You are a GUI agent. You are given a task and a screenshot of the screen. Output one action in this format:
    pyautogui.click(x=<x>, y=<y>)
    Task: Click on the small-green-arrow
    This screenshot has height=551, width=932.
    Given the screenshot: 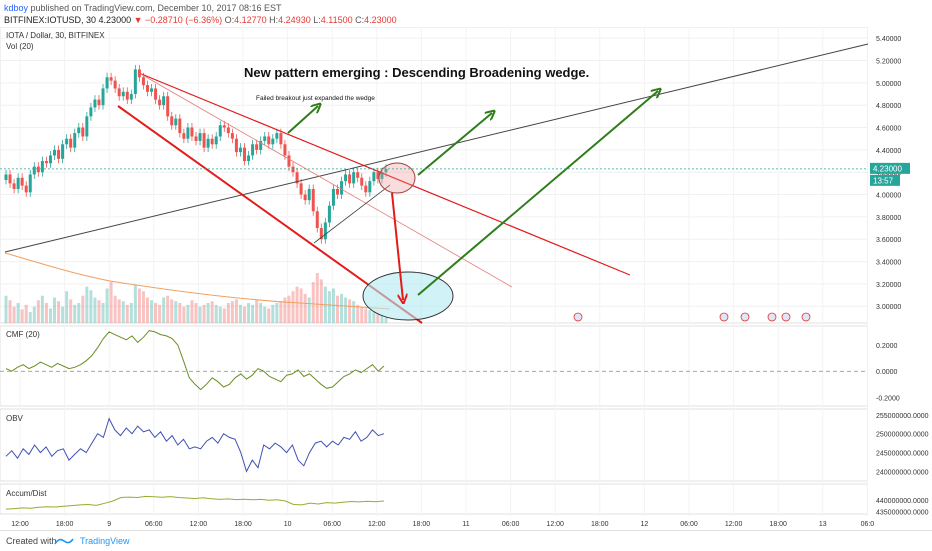 What is the action you would take?
    pyautogui.click(x=302, y=120)
    